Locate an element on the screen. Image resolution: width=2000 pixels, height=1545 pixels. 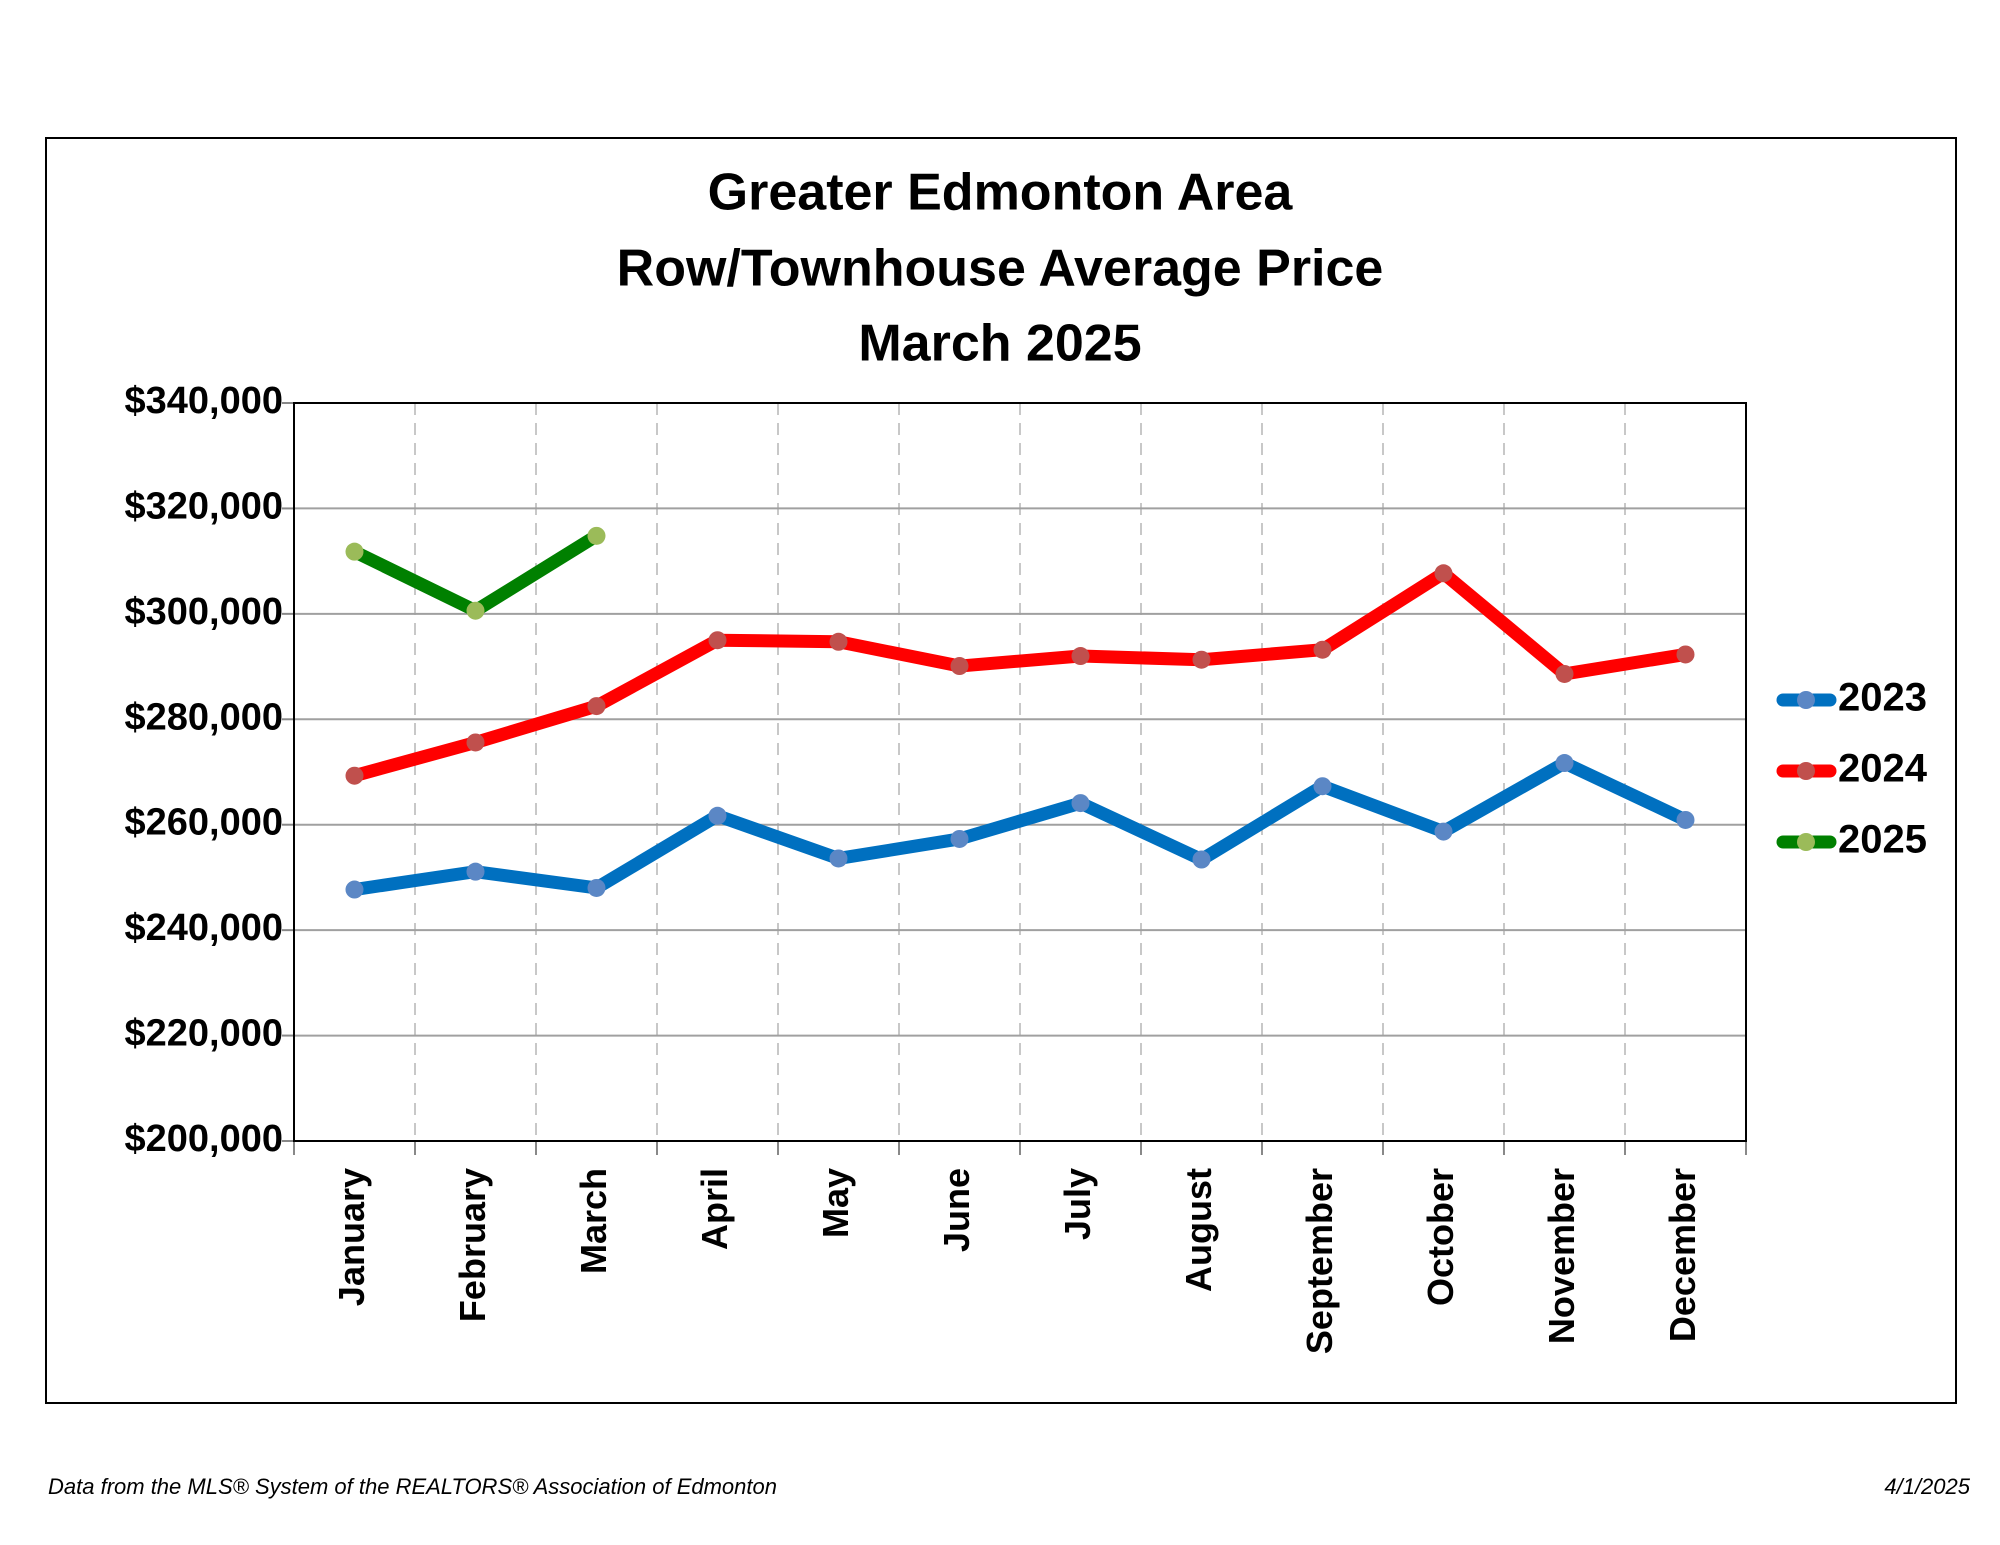
chart-title: Greater Edmonton Area is located at coordinates (1001, 193).